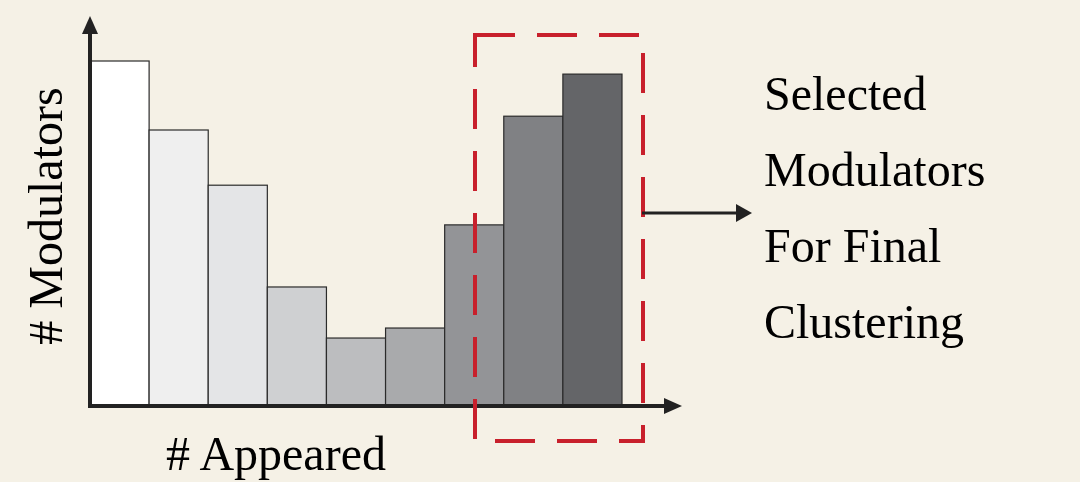 This screenshot has height=482, width=1080. Describe the element at coordinates (276, 453) in the screenshot. I see `x-axis-title: # Appeared` at that location.